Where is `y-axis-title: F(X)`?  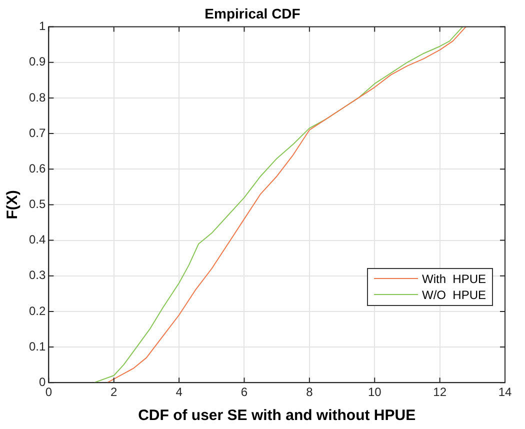
y-axis-title: F(X) is located at coordinates (13, 205).